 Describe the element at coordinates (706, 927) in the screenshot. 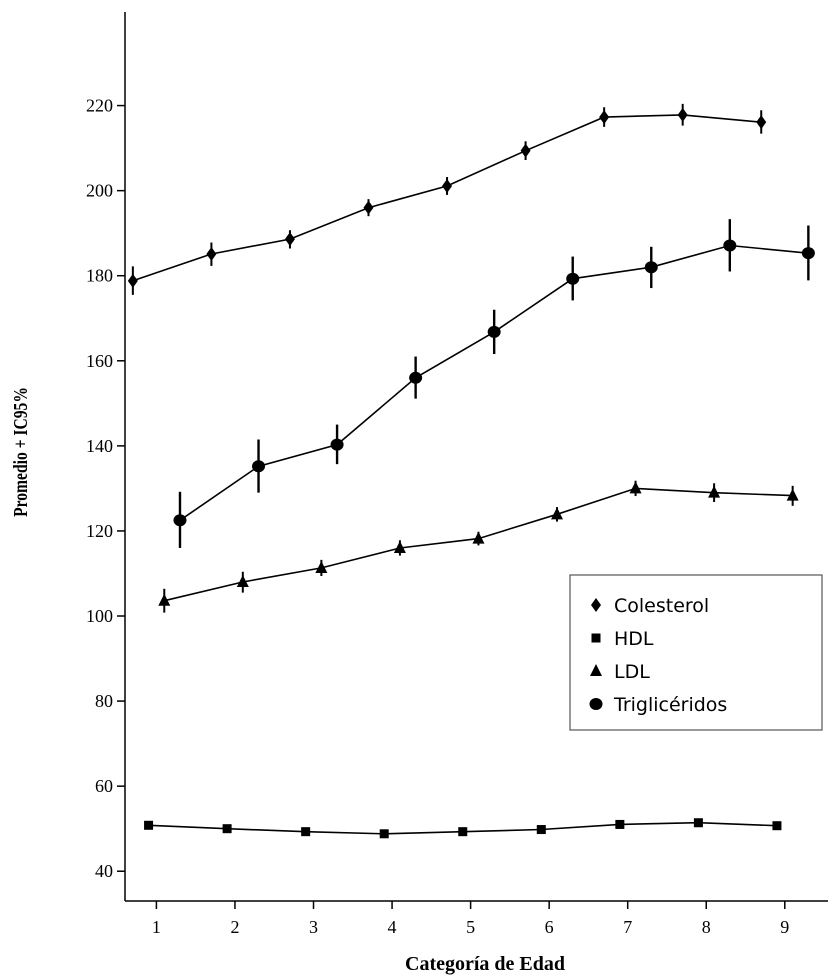

I see `x-tick-label: 8` at that location.